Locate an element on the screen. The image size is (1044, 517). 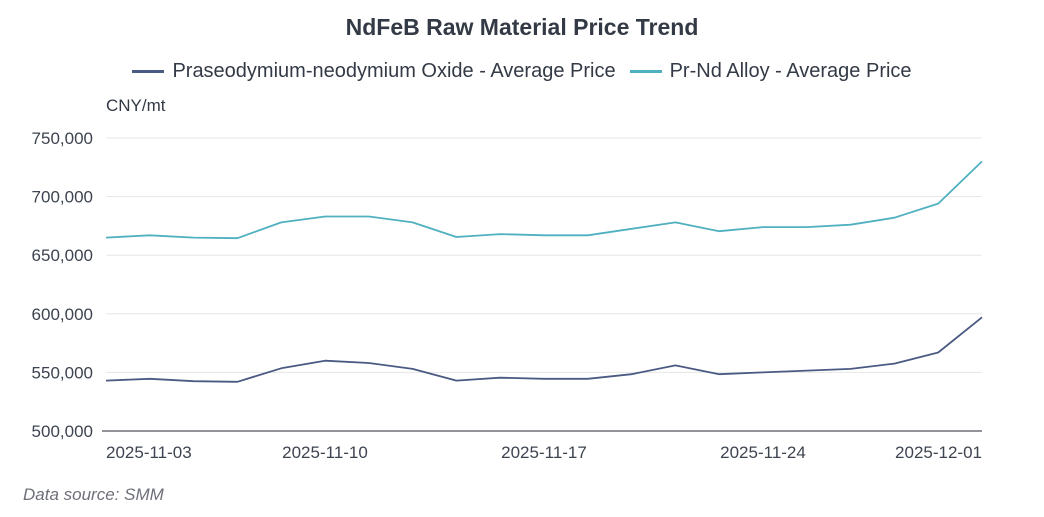
y-tick-label: 550,000 is located at coordinates (62, 372).